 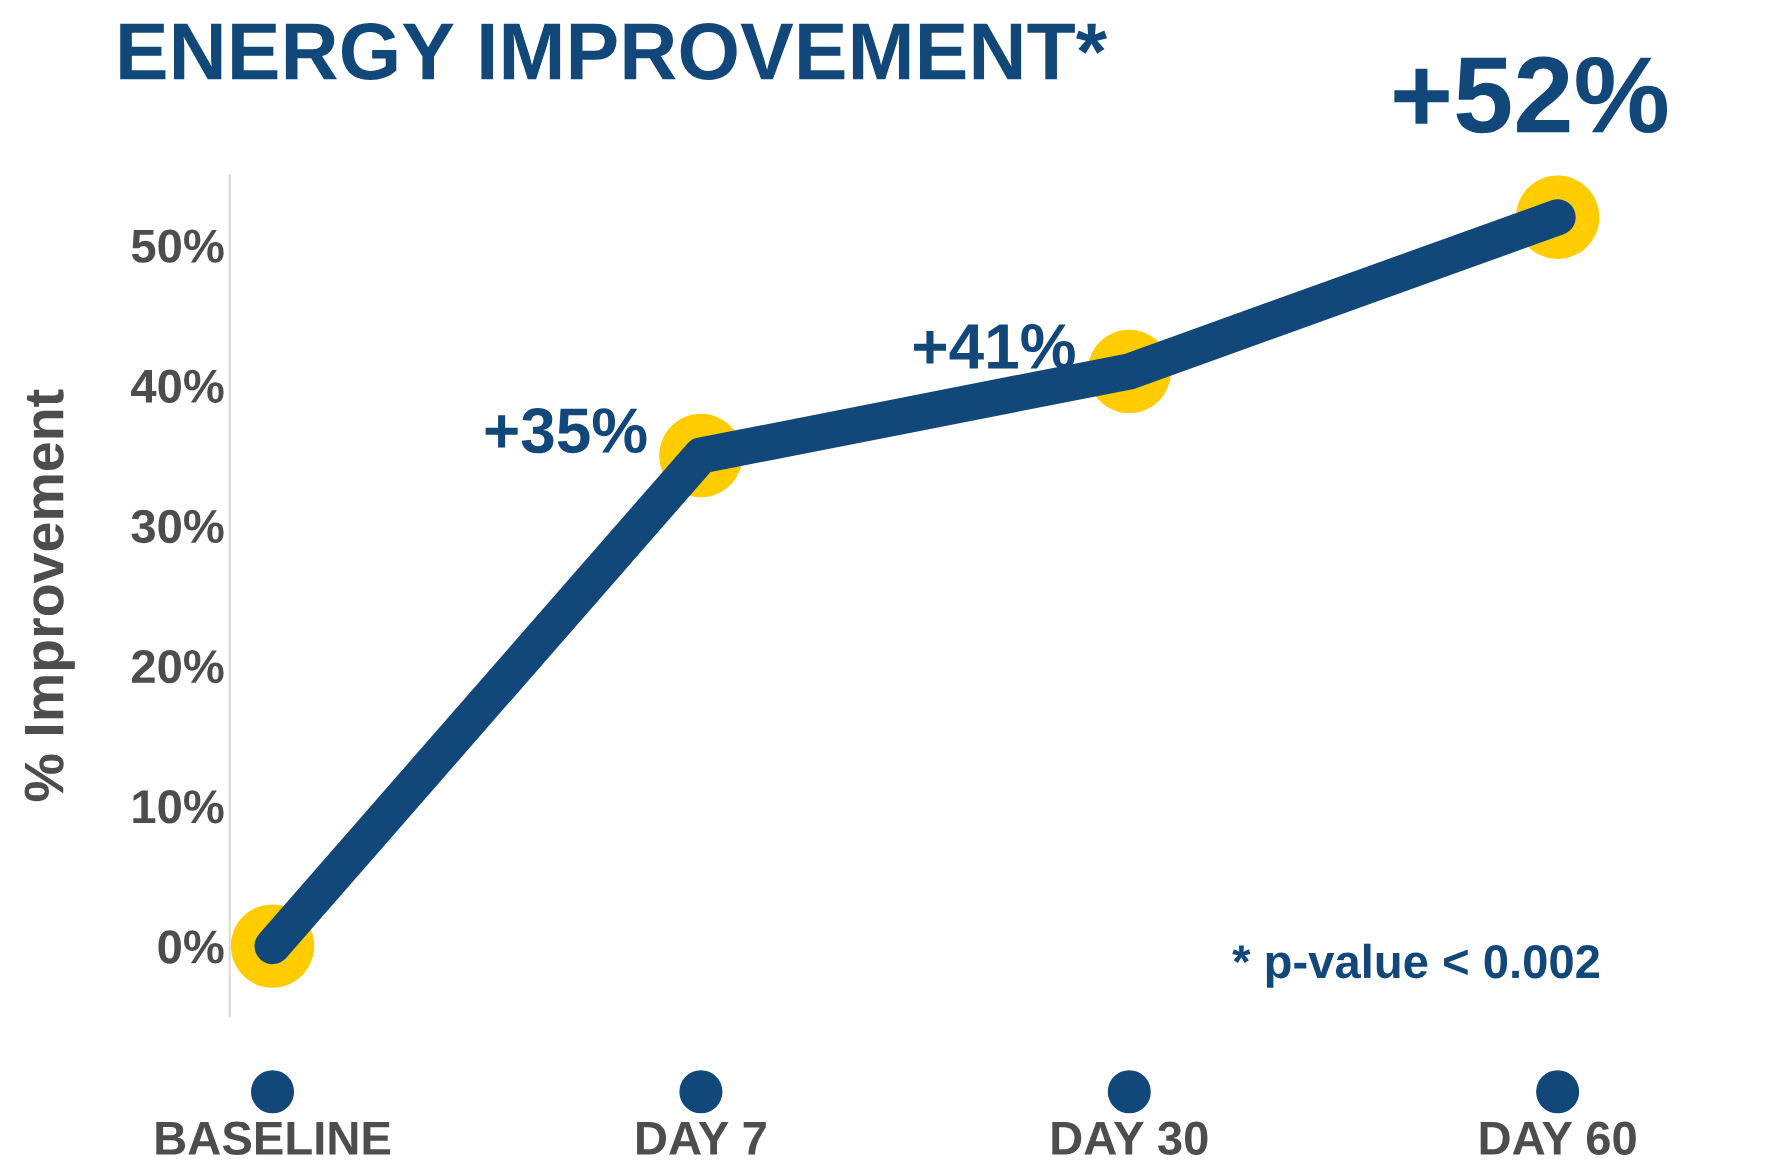 What do you see at coordinates (49, 595) in the screenshot?
I see `y-axis-title: % Improvement` at bounding box center [49, 595].